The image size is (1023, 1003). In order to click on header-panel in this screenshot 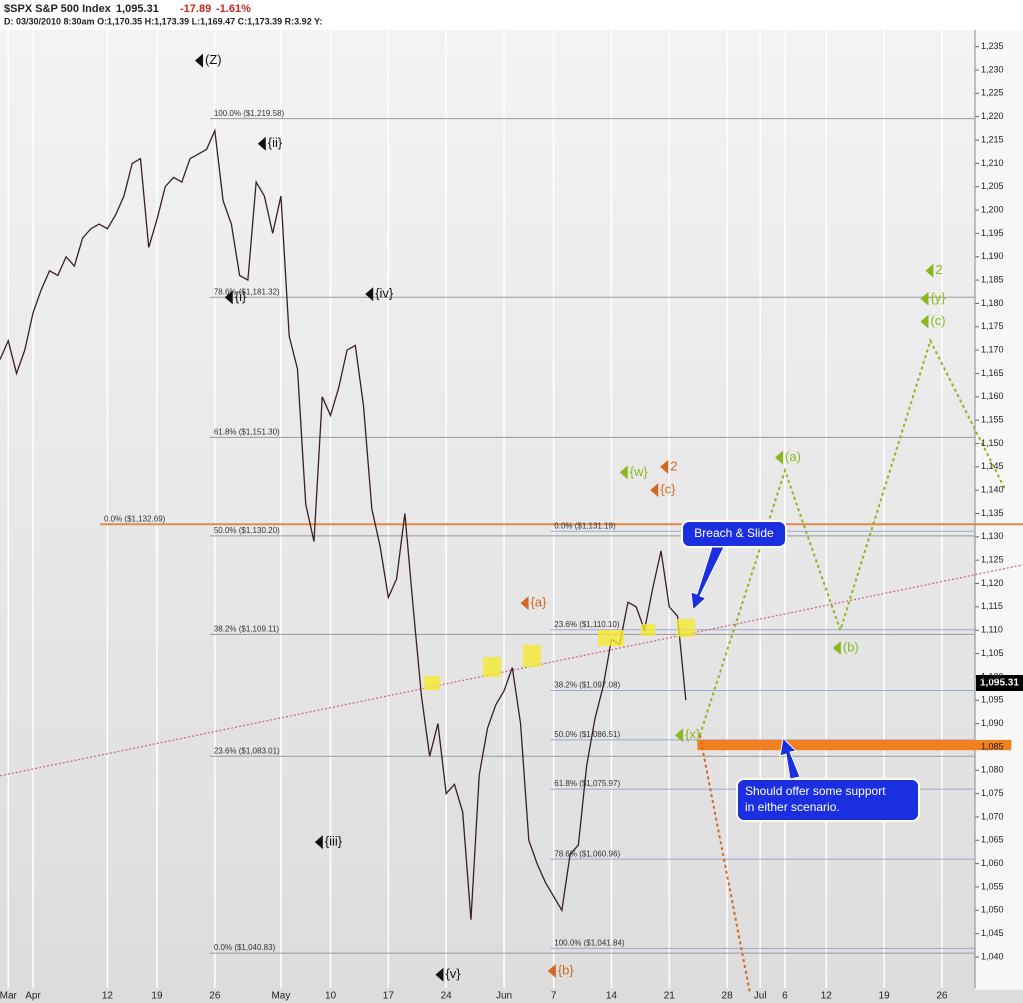, I will do `click(511, 15)`.